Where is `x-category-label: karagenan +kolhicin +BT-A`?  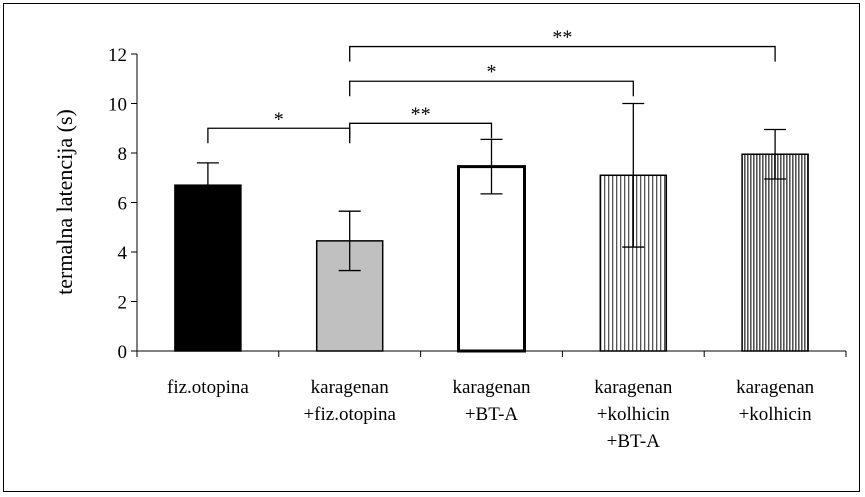 x-category-label: karagenan +kolhicin +BT-A is located at coordinates (633, 414).